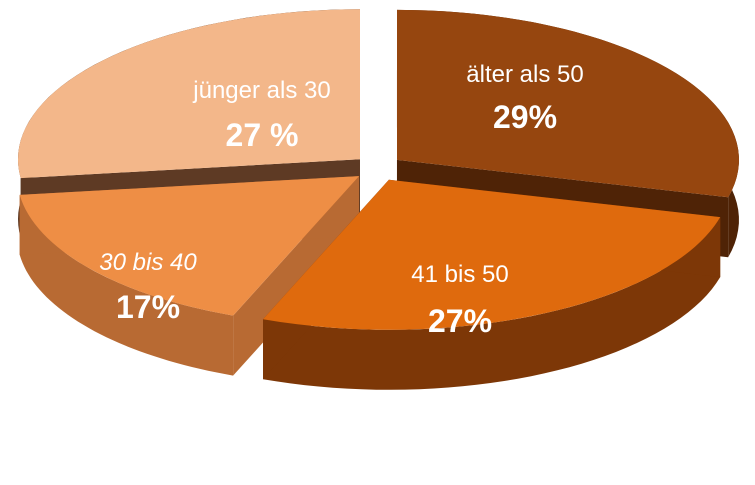 This screenshot has width=755, height=485. Describe the element at coordinates (459, 274) in the screenshot. I see `slice-2-label: 41 bis 50` at that location.